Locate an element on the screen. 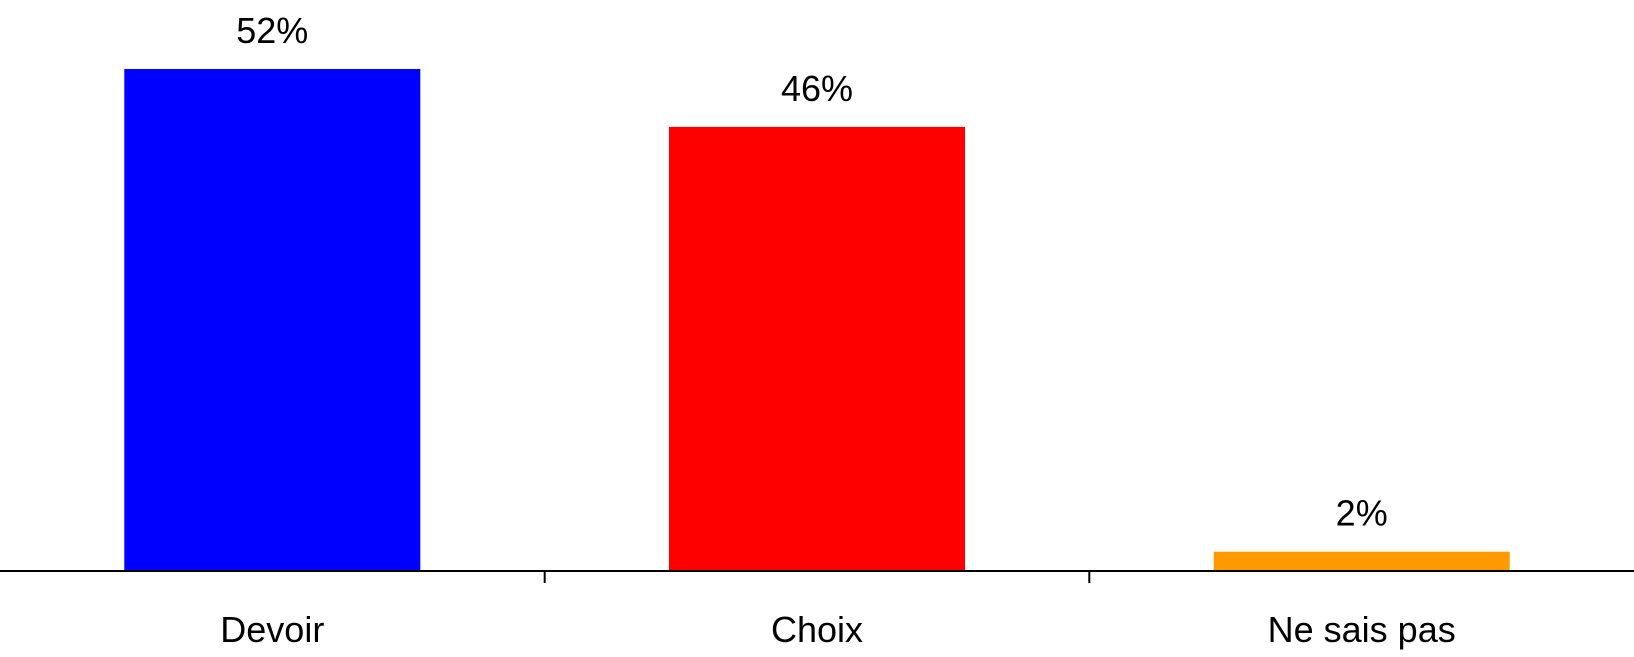  data-label-1: 46% is located at coordinates (817, 88).